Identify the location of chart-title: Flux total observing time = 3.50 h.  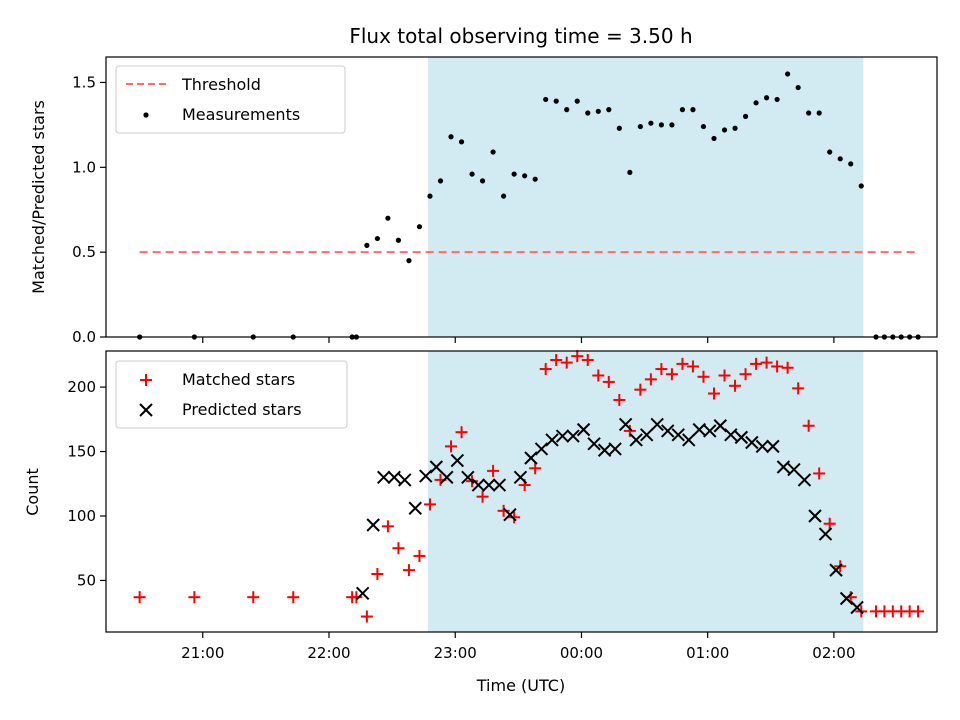
(520, 36).